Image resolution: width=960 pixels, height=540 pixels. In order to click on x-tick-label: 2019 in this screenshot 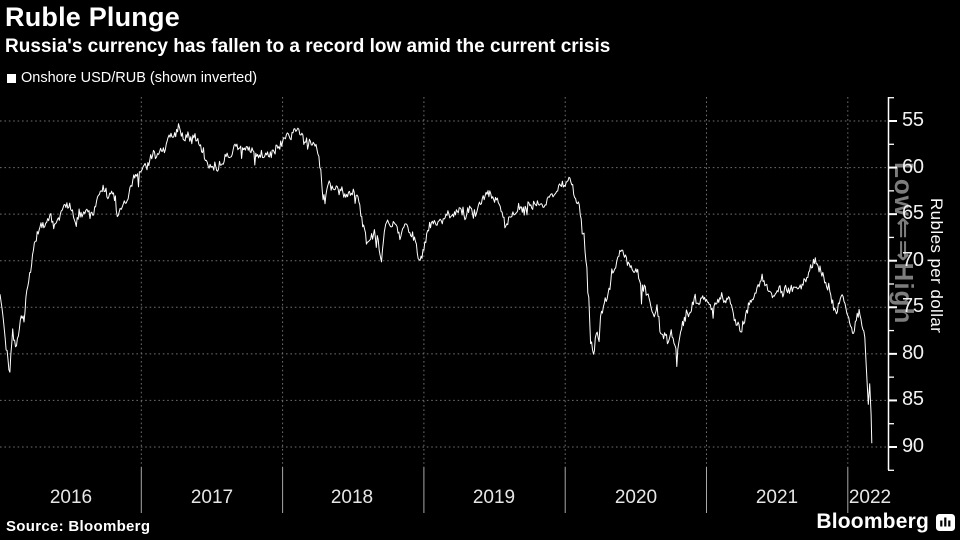, I will do `click(494, 497)`.